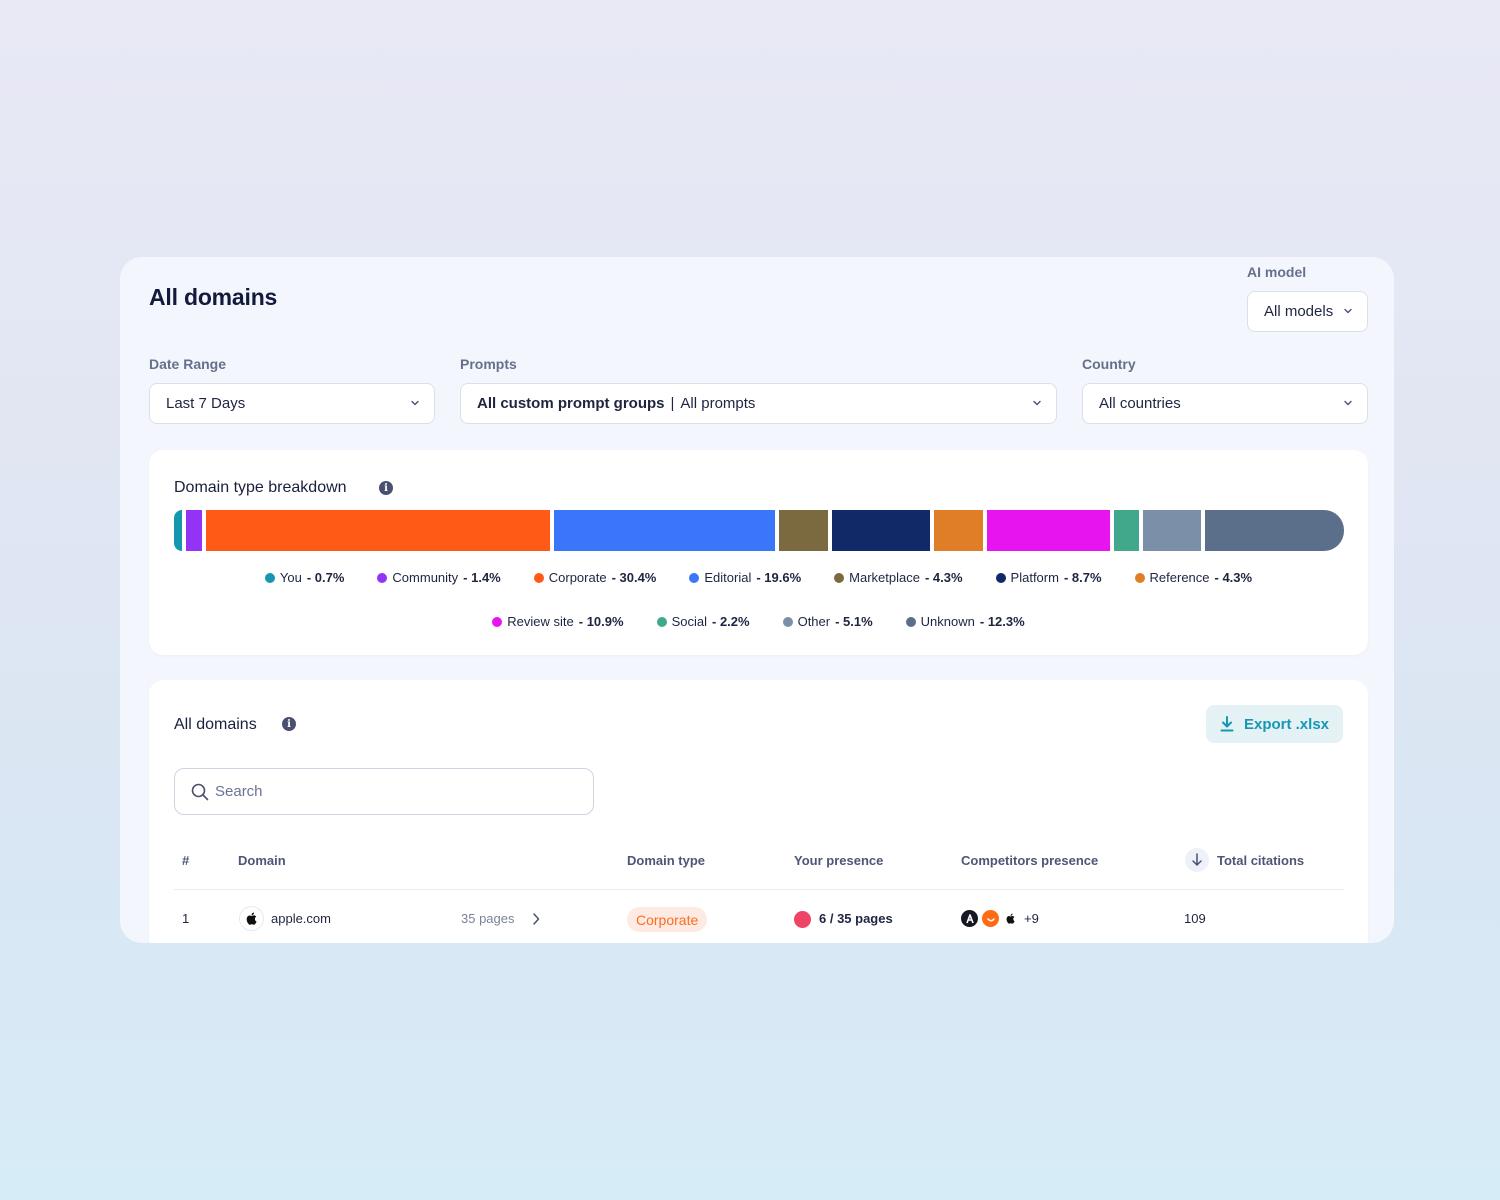 The image size is (1500, 1200). What do you see at coordinates (206, 403) in the screenshot?
I see `date-range-value: Last 7 Days` at bounding box center [206, 403].